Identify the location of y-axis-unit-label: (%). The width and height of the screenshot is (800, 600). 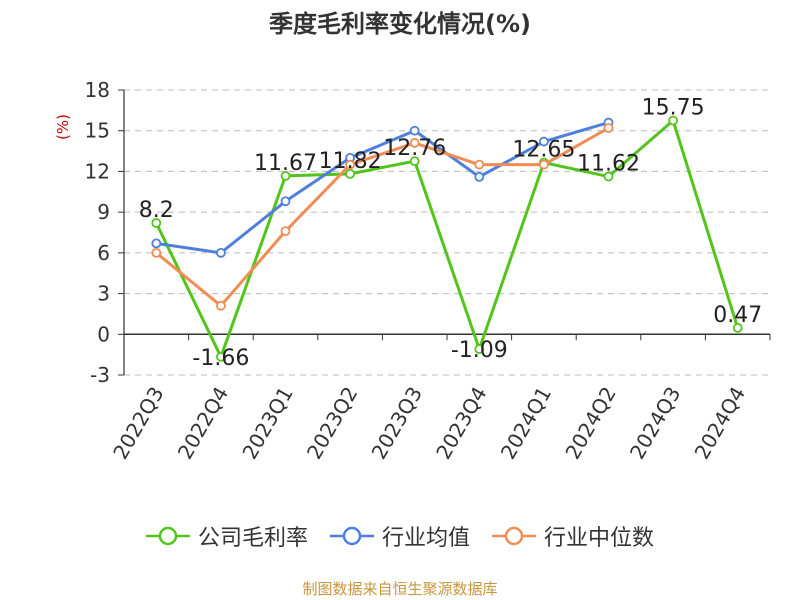
(63, 127).